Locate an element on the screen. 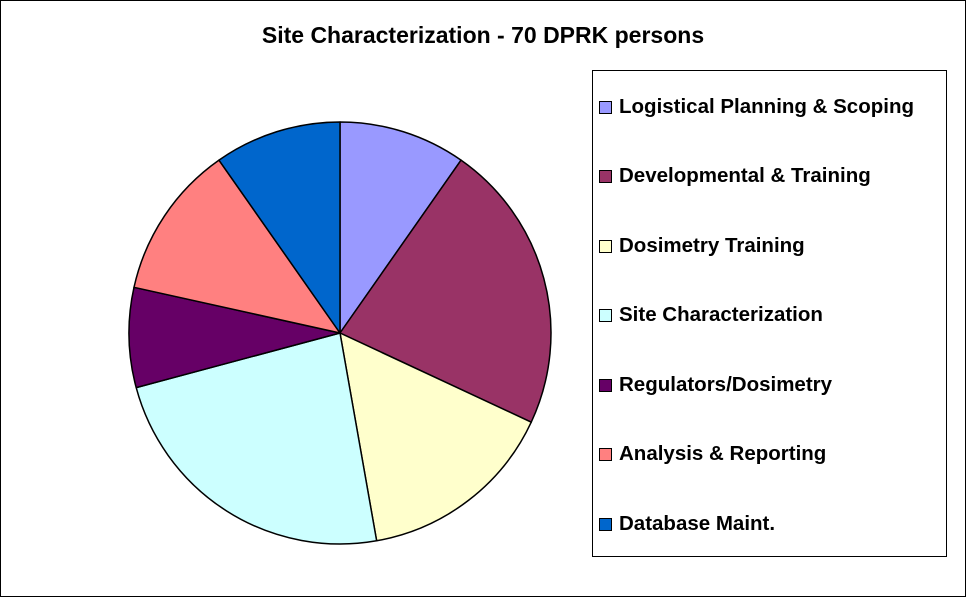  legend-item: Dosimetry Training is located at coordinates (702, 246).